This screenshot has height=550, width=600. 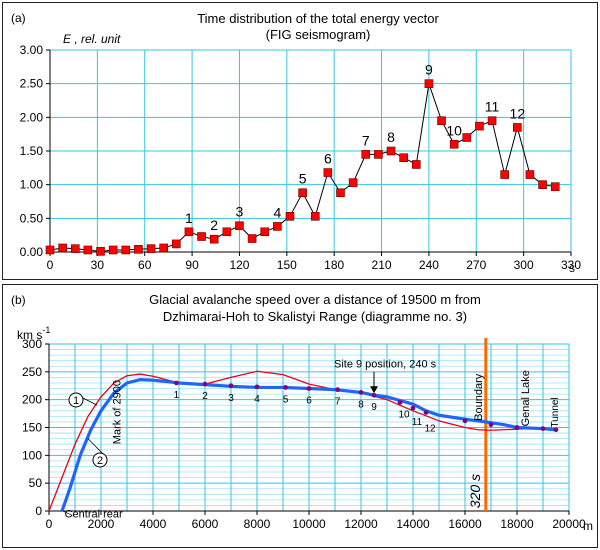 I want to click on y-tick-label: 1.00, so click(x=32, y=185).